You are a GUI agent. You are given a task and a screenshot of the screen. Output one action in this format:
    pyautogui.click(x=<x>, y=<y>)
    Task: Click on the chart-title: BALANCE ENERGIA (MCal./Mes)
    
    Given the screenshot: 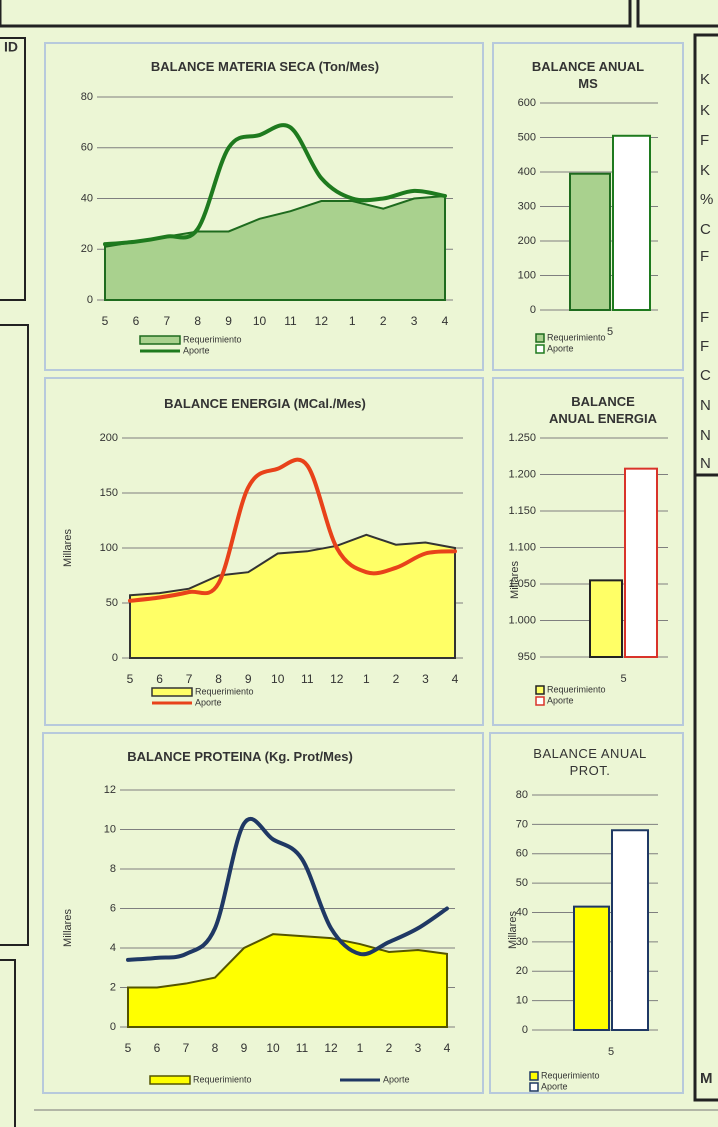 What is the action you would take?
    pyautogui.click(x=265, y=403)
    